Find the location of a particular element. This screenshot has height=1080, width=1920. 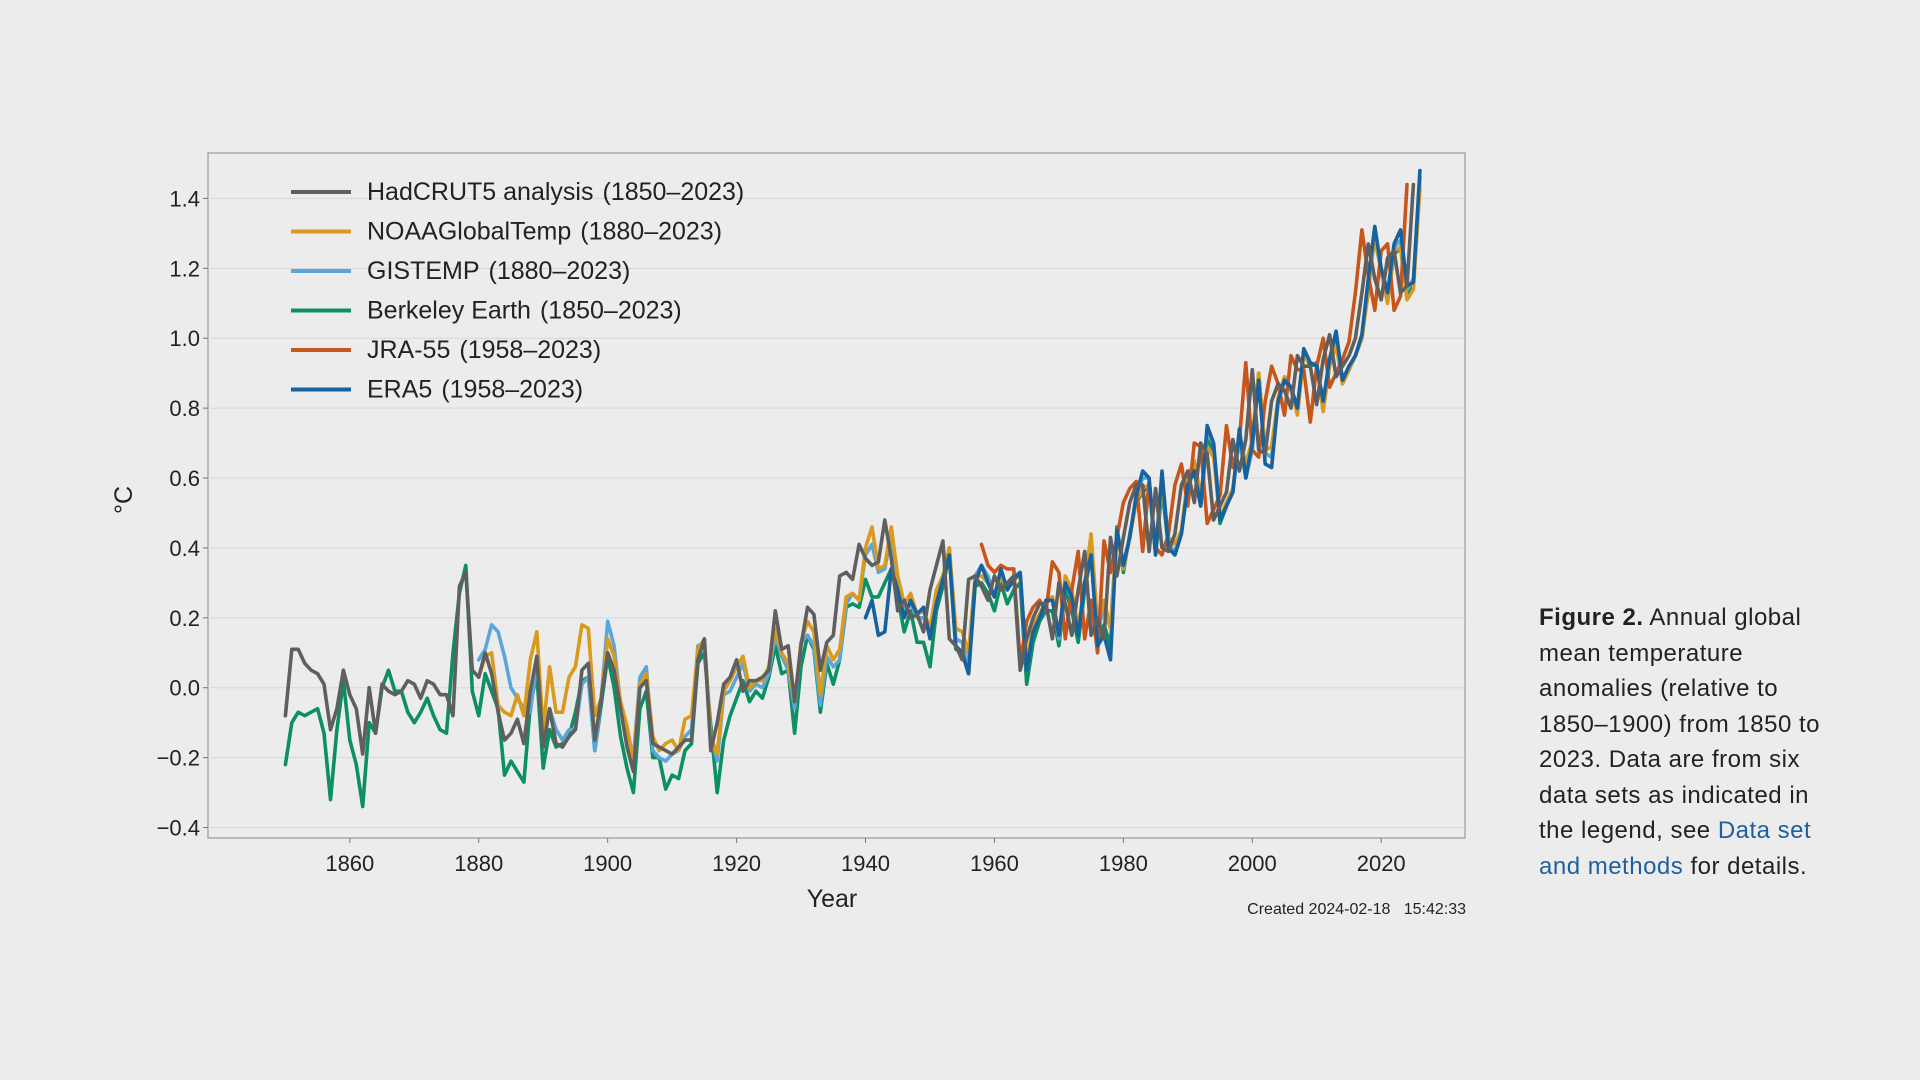

x-axis-label: Year is located at coordinates (832, 899).